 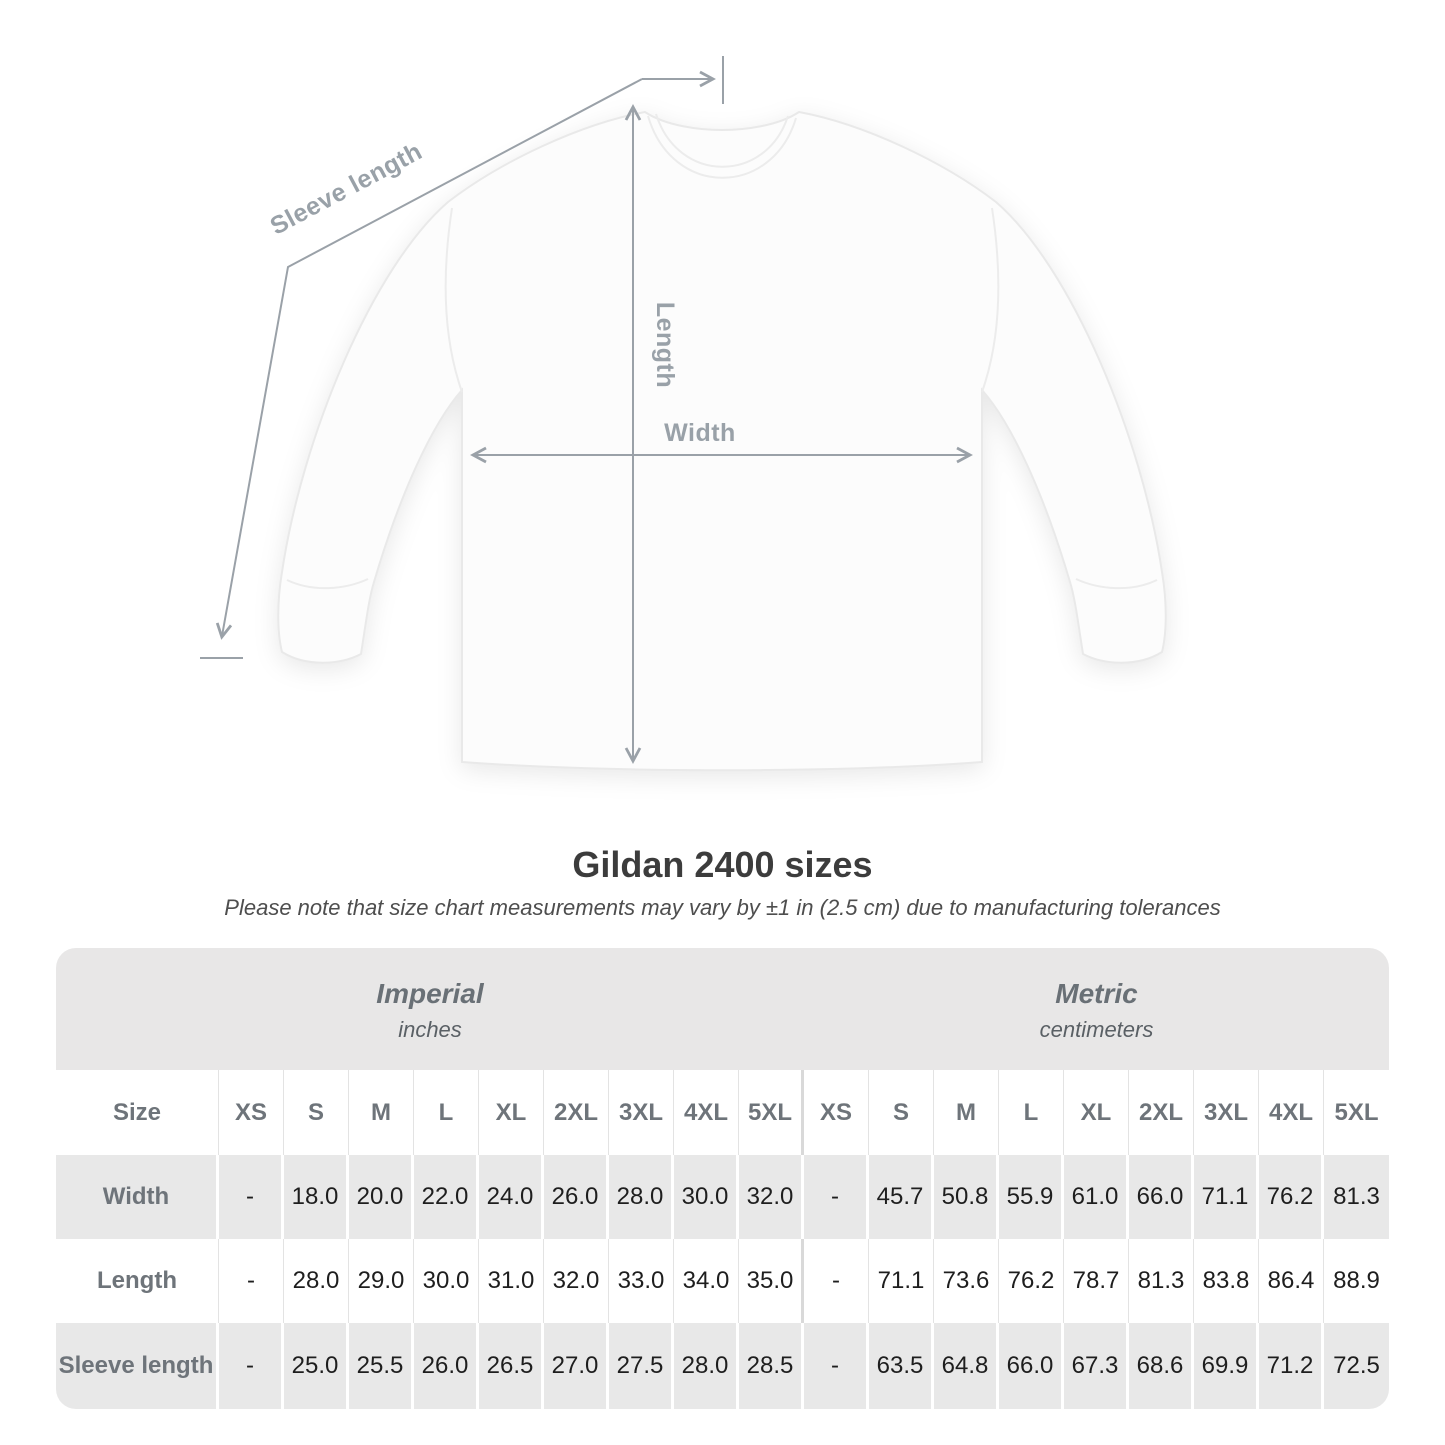 I want to click on unit-header-band: Imperial inches Metric centimeters, so click(x=722, y=1009).